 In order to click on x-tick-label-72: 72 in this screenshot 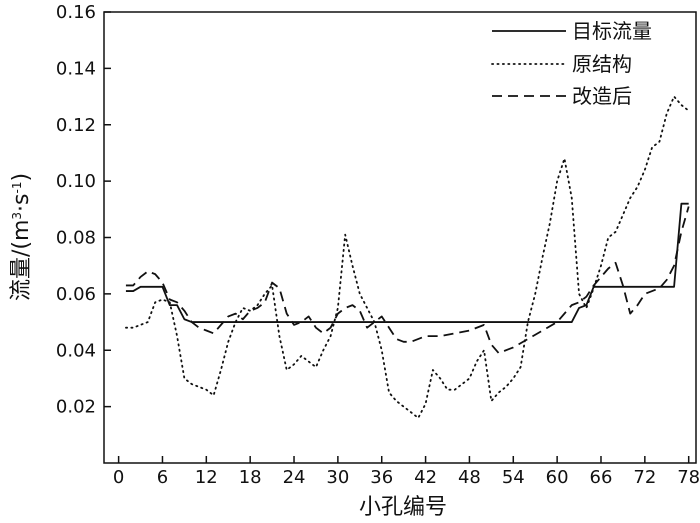, I will do `click(644, 477)`.